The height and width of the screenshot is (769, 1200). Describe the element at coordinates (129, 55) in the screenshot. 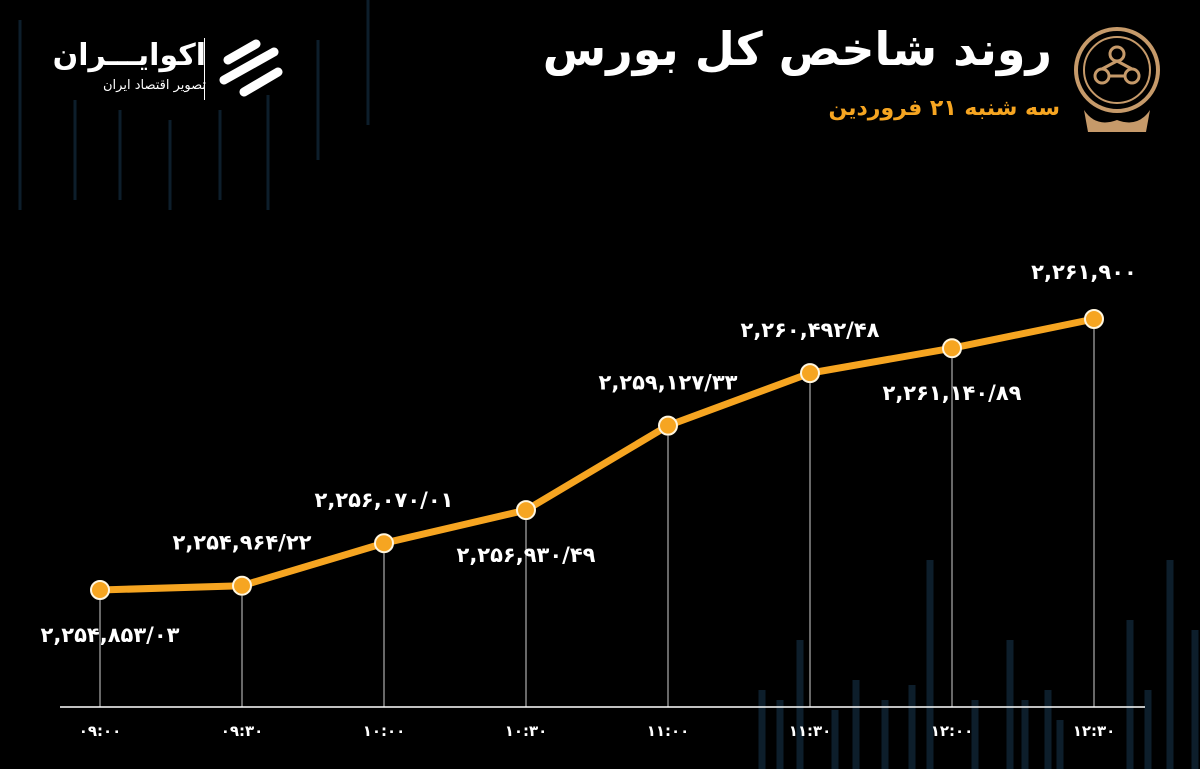

I see `brand-name: اکوایـــران` at that location.